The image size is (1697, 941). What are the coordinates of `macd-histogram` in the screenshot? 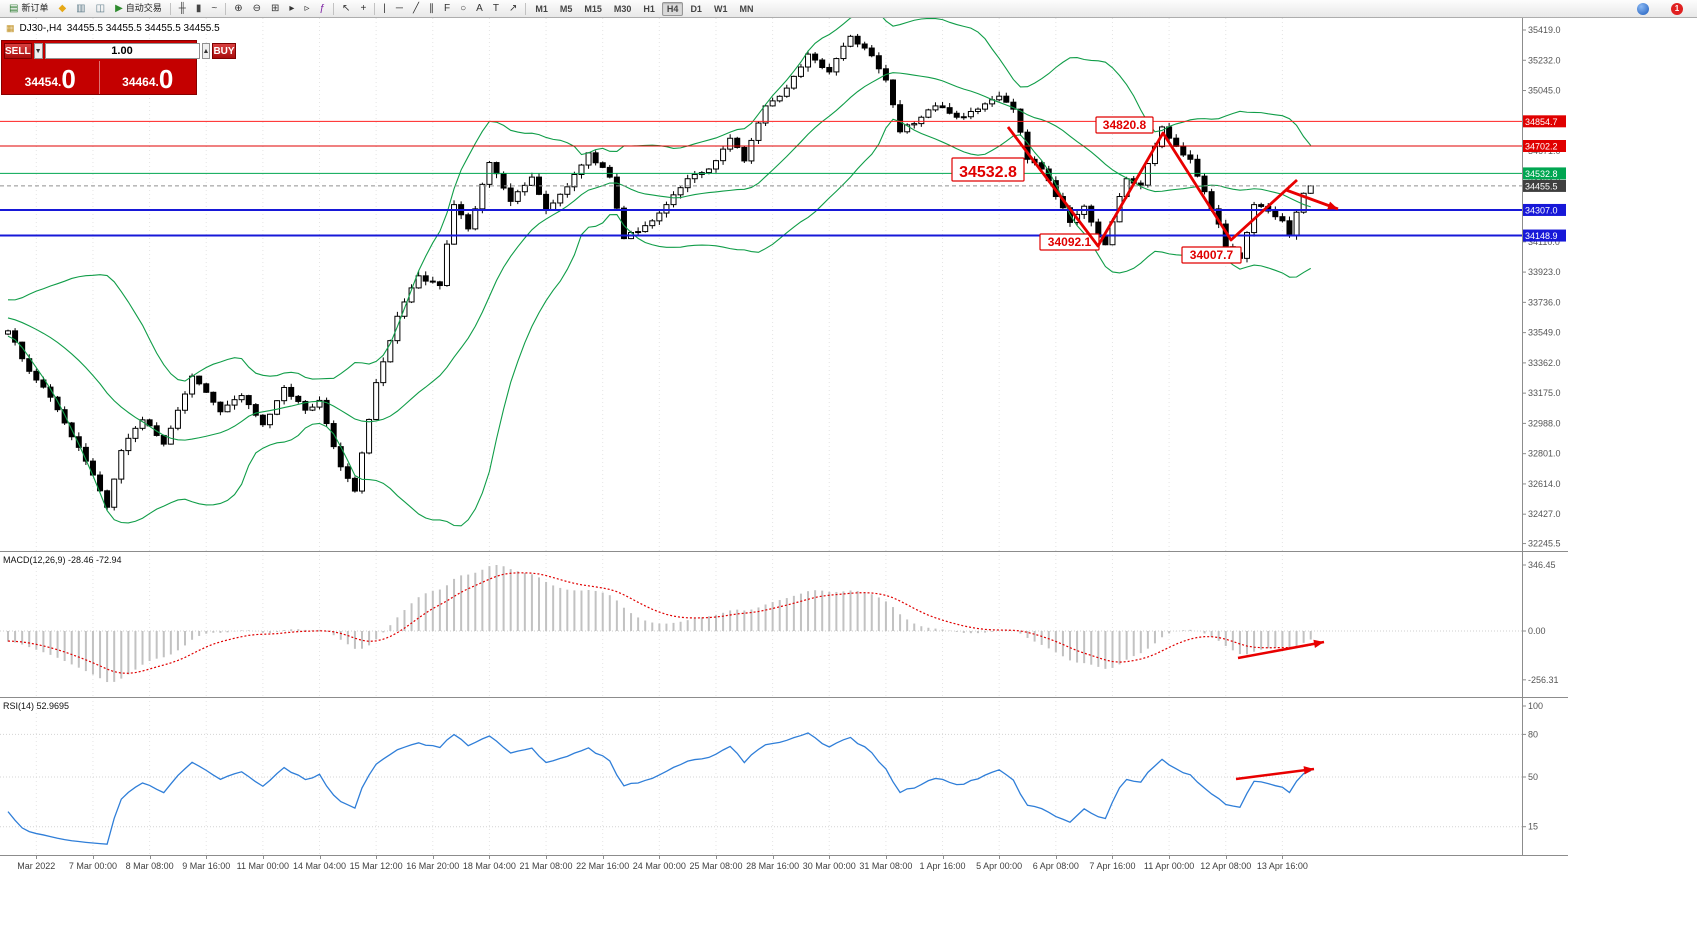 It's located at (659, 624).